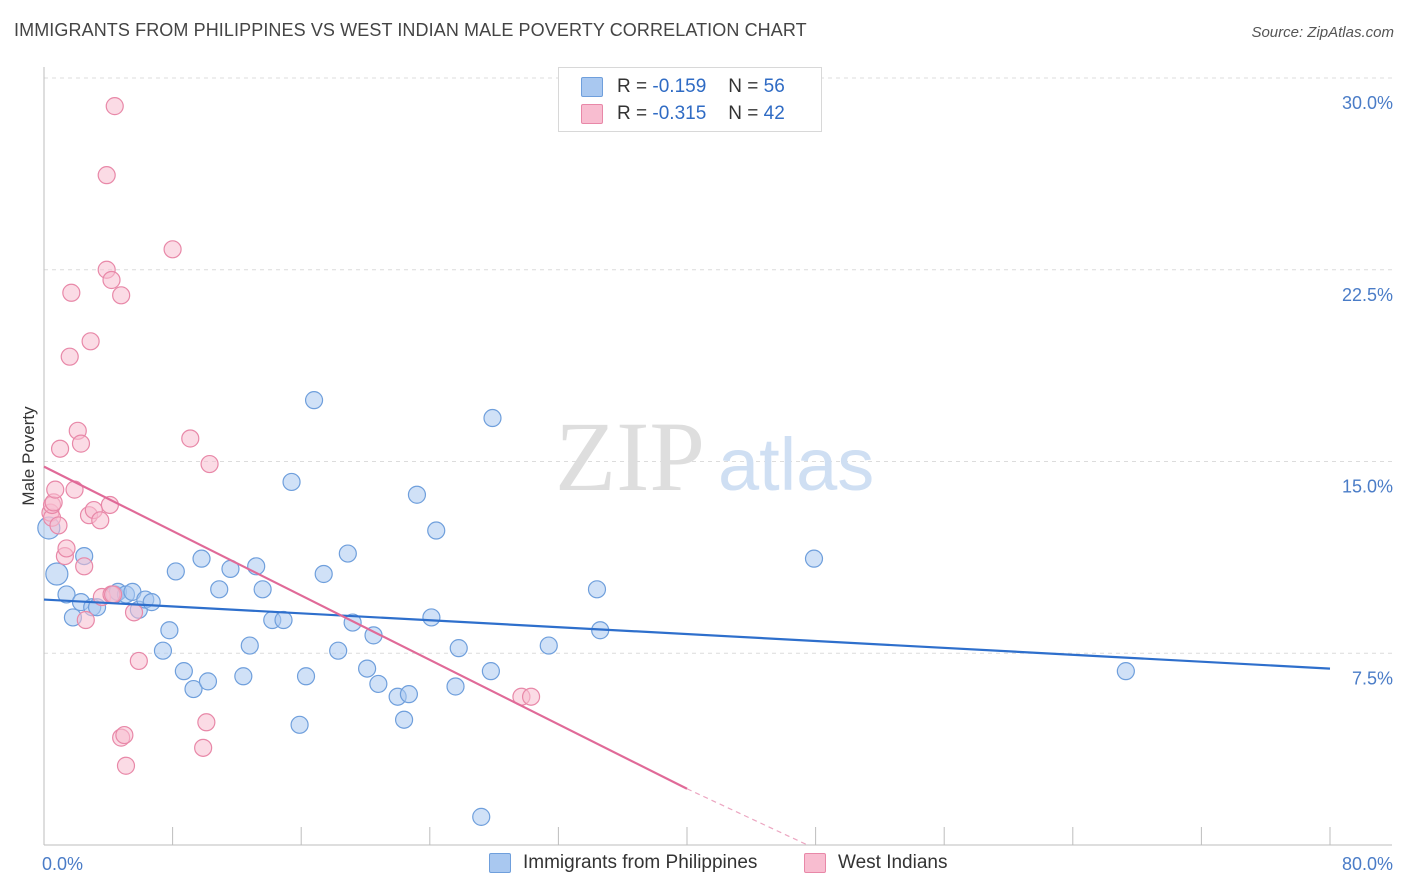 The width and height of the screenshot is (1406, 892). Describe the element at coordinates (62, 864) in the screenshot. I see `x-tick-label: 0.0%` at that location.